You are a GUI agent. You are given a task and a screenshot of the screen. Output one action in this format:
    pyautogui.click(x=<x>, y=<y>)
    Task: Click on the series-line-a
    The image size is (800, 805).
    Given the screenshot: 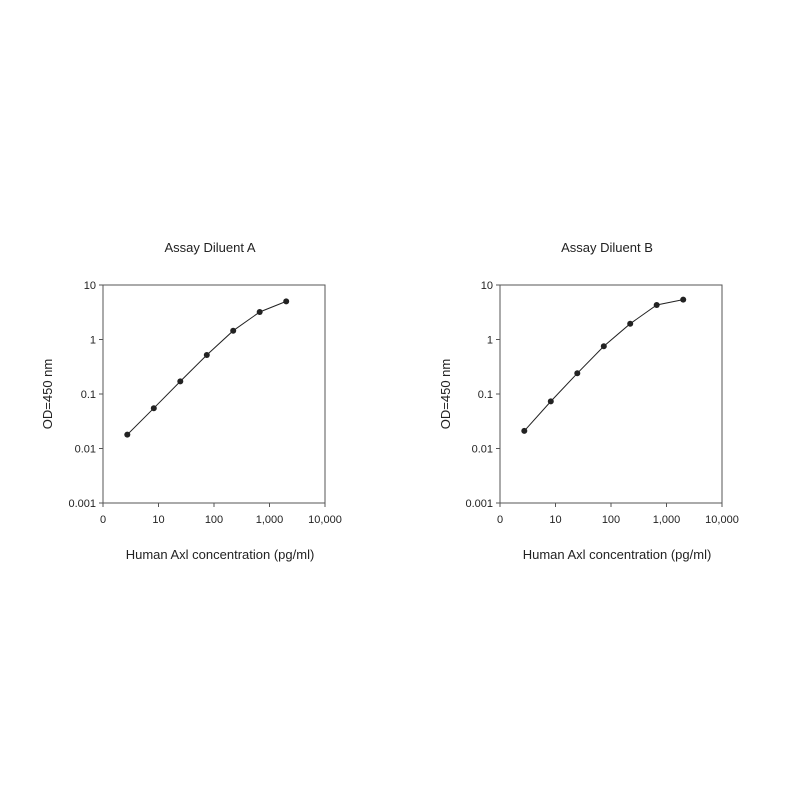 What is the action you would take?
    pyautogui.click(x=206, y=367)
    